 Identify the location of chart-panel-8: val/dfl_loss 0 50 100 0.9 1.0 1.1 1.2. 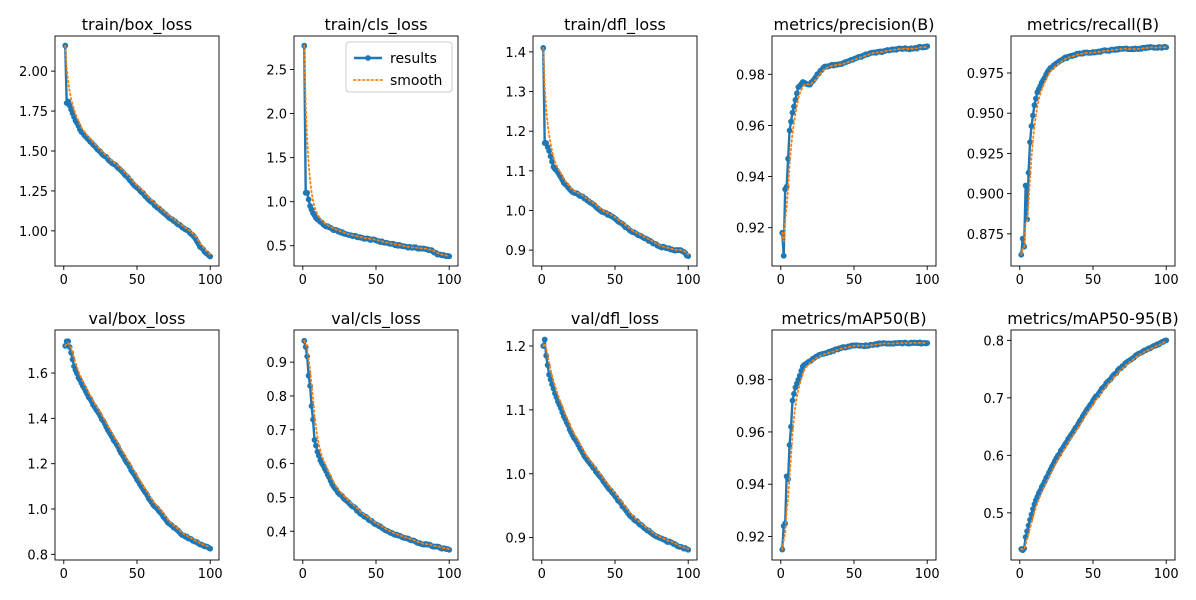
(602, 445).